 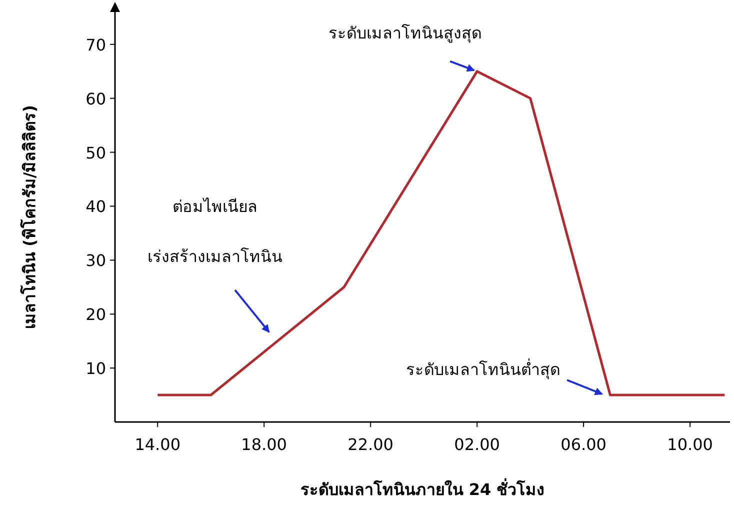 What do you see at coordinates (29, 217) in the screenshot?
I see `y-axis-title: เมลาโทนิน (พิโคกรัม/มิลลิลิตร)` at bounding box center [29, 217].